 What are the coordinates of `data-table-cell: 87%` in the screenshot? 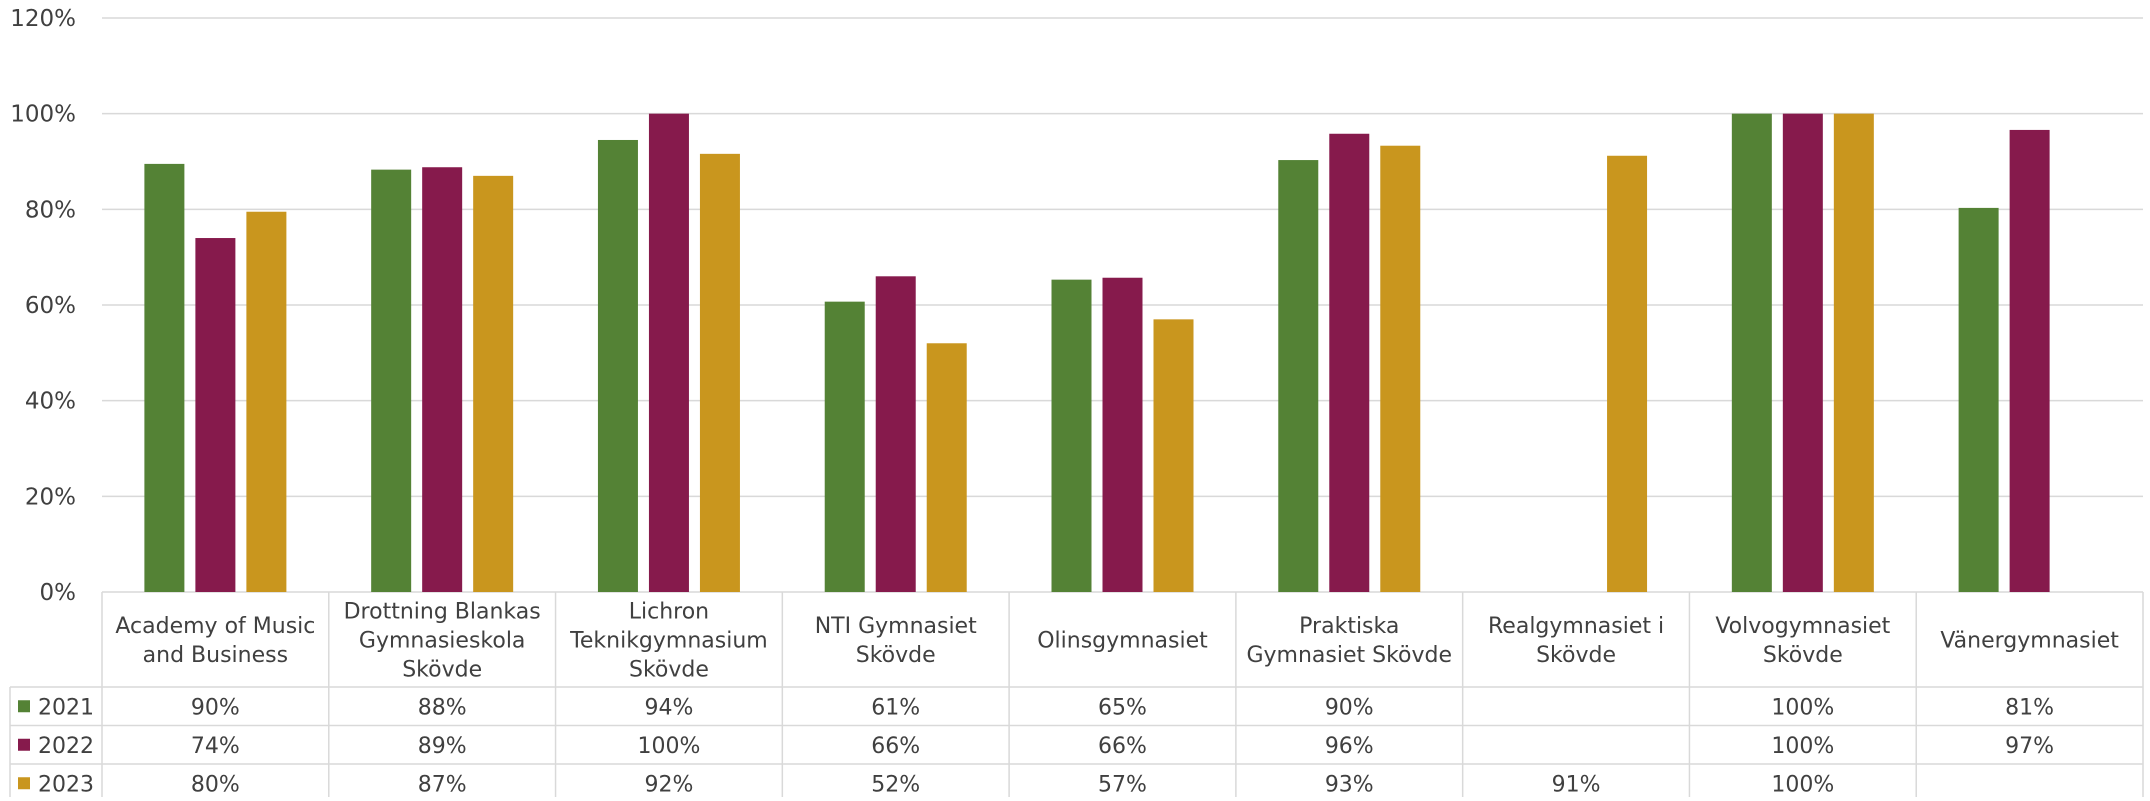 It's located at (442, 784).